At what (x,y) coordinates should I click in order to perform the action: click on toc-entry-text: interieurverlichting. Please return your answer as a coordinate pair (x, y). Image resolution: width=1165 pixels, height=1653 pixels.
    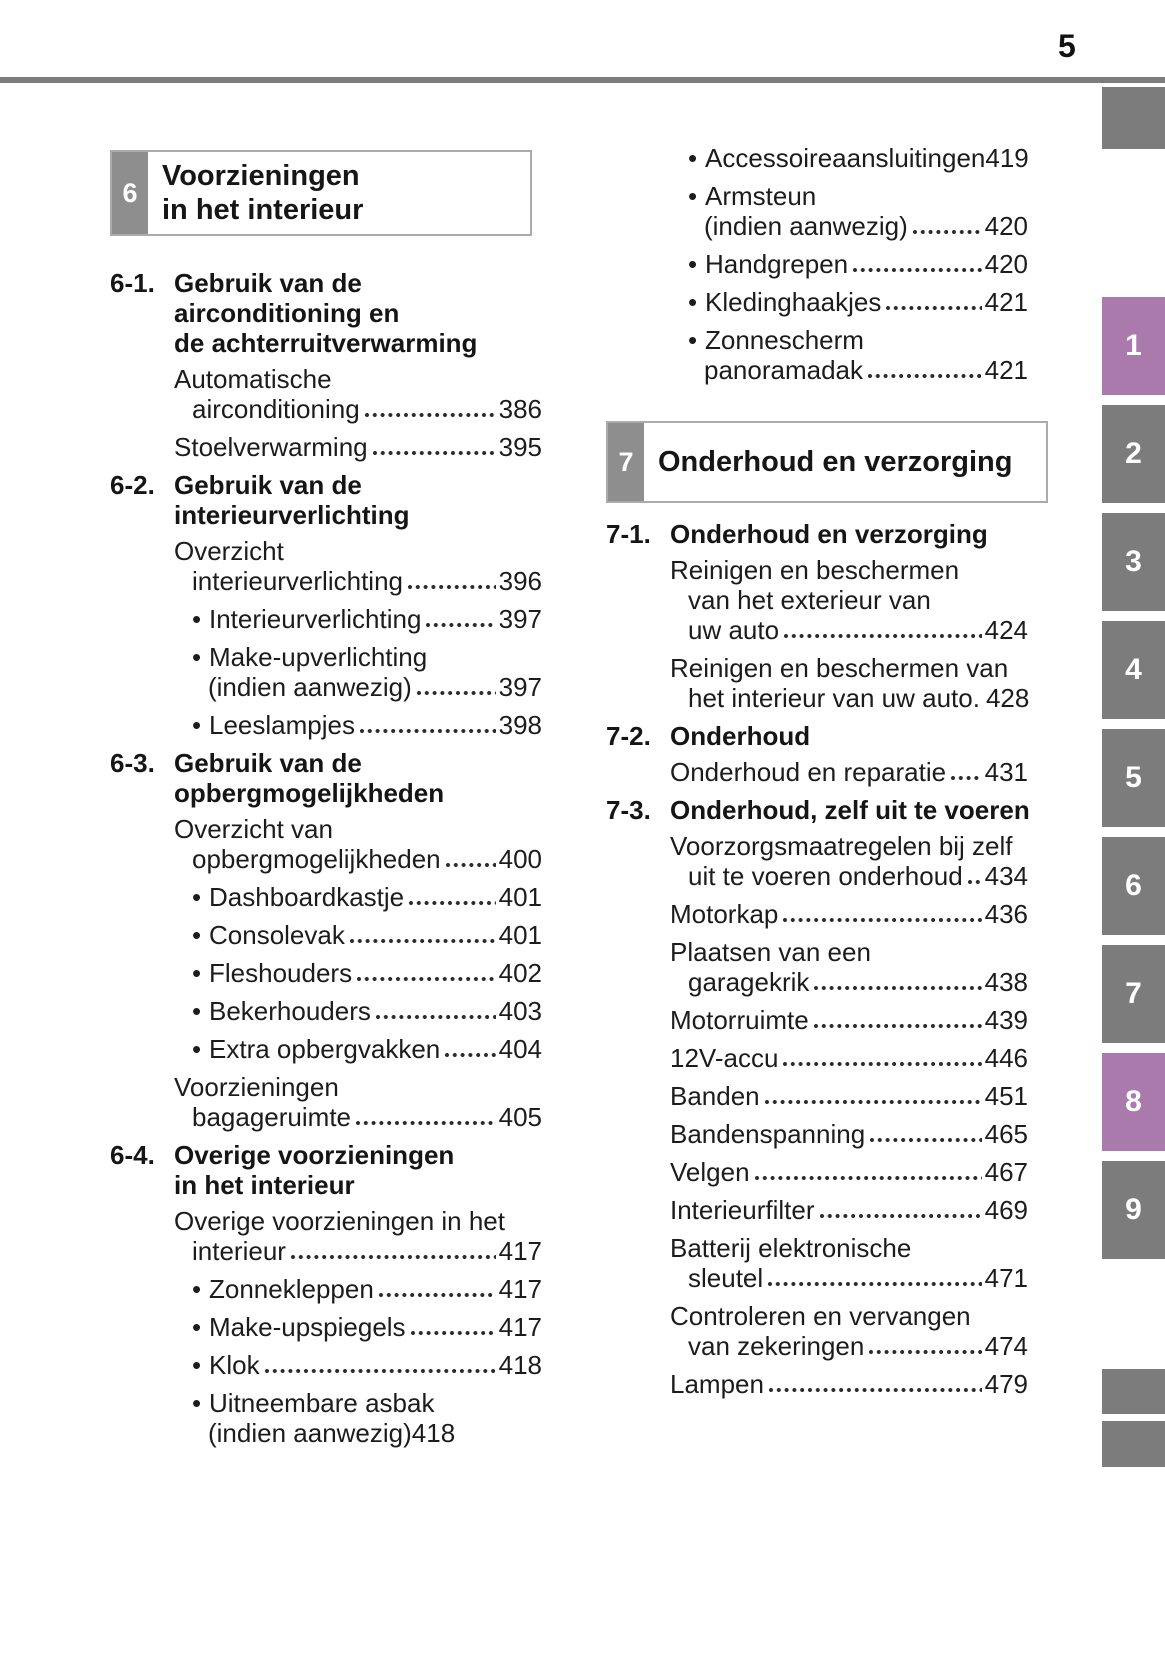
    Looking at the image, I should click on (297, 581).